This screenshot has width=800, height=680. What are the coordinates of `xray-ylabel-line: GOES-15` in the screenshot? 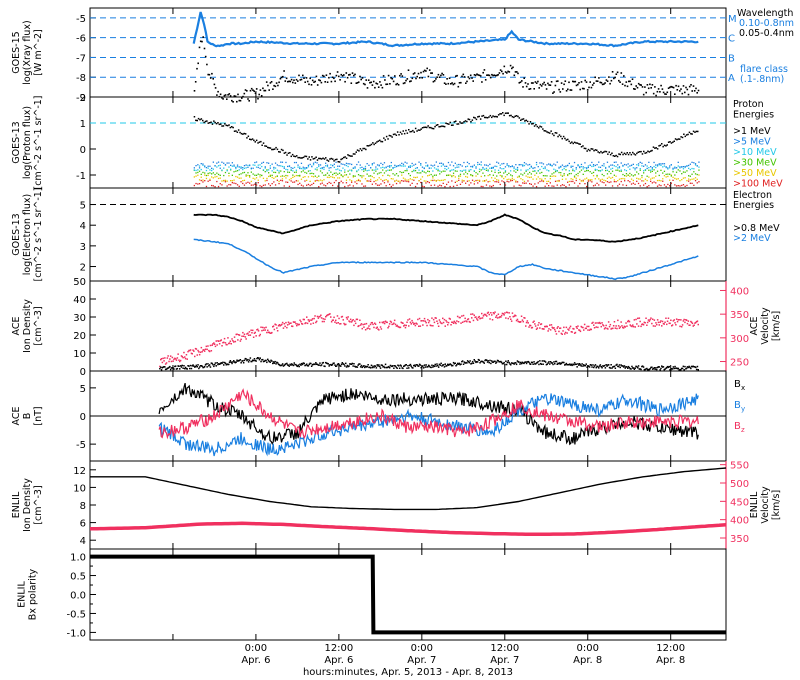 It's located at (16, 52).